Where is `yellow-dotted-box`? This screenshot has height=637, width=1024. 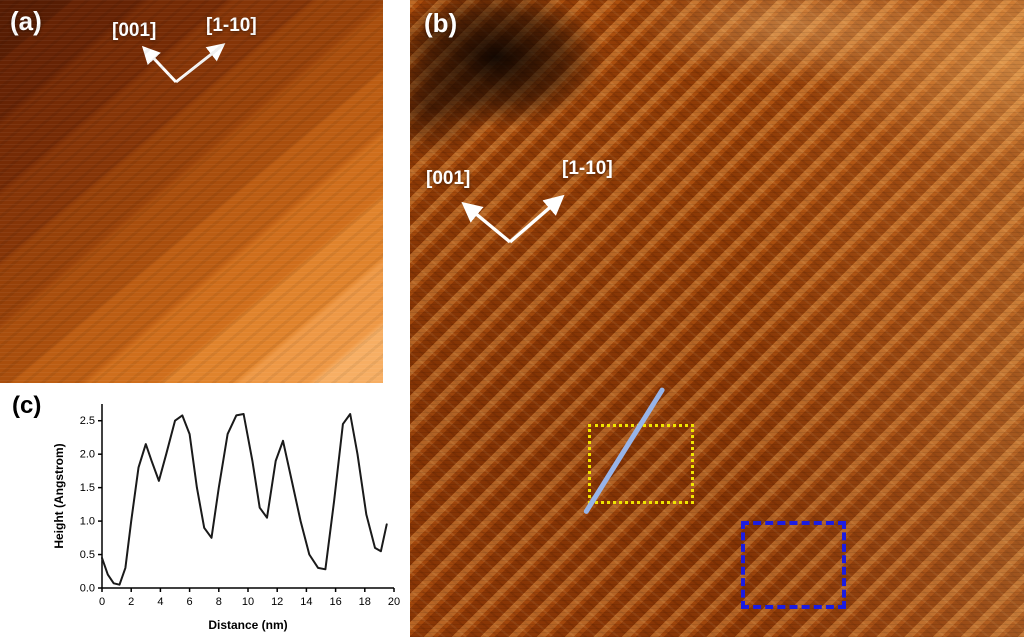
yellow-dotted-box is located at coordinates (641, 464).